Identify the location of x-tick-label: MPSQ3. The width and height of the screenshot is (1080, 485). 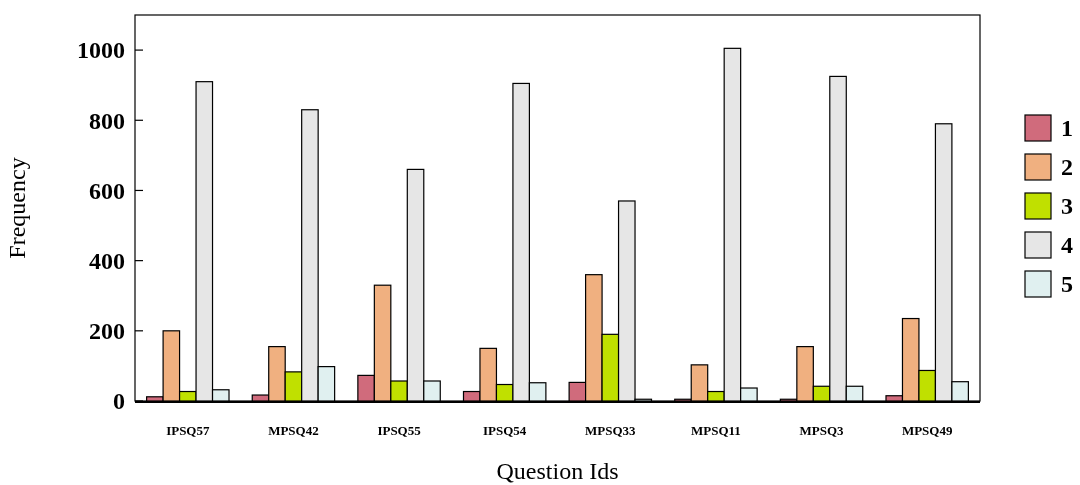
(822, 430).